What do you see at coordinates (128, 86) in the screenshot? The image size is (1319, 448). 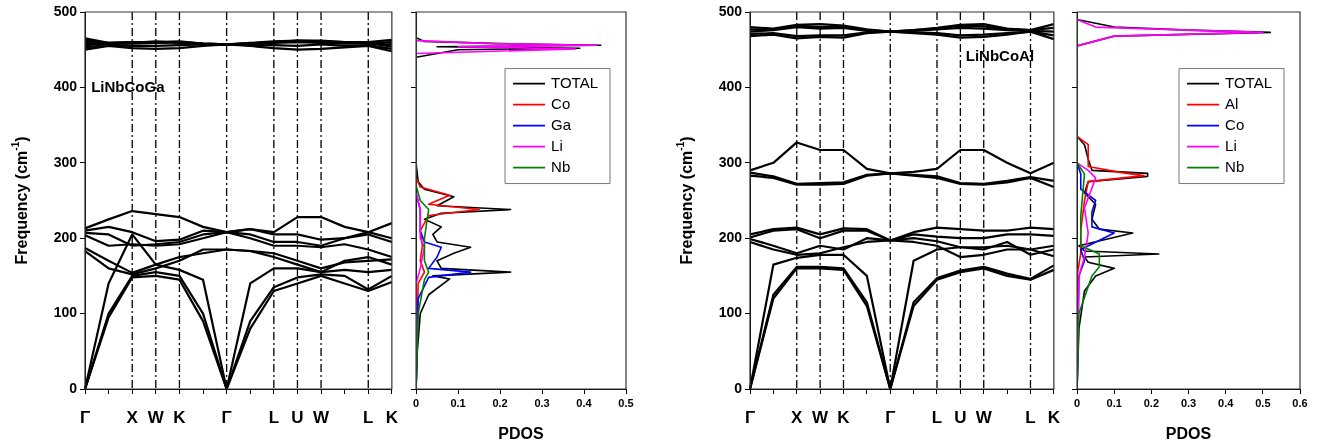 I see `annotation: LiNbCoGa` at bounding box center [128, 86].